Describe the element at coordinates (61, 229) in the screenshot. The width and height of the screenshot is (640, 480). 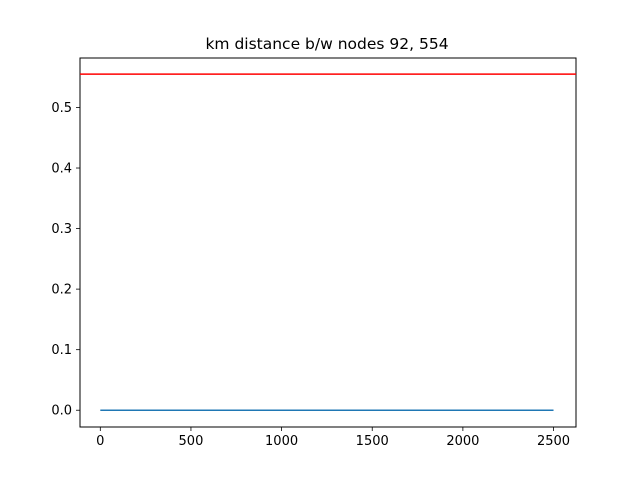
I see `y-tick-label: 0.3` at that location.